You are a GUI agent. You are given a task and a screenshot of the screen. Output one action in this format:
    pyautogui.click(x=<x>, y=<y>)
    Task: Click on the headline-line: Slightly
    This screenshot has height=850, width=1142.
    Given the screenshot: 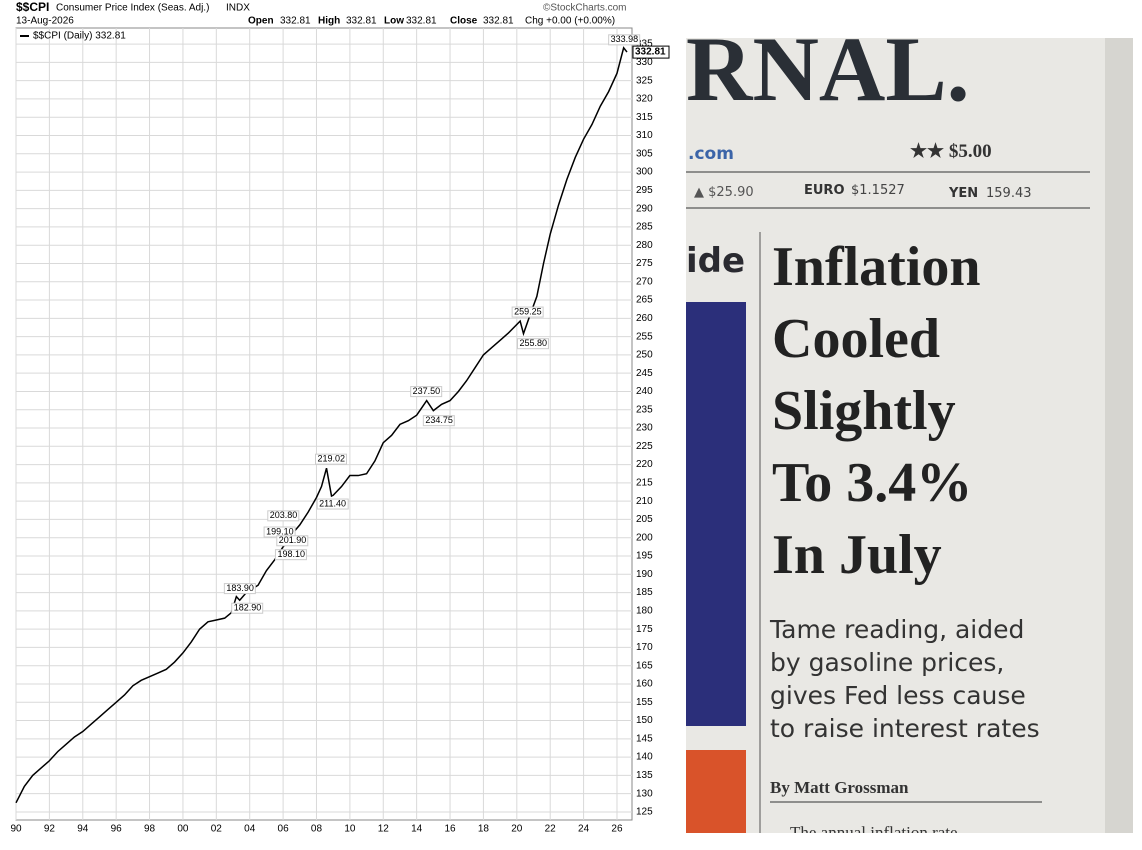 What is the action you would take?
    pyautogui.click(x=864, y=411)
    